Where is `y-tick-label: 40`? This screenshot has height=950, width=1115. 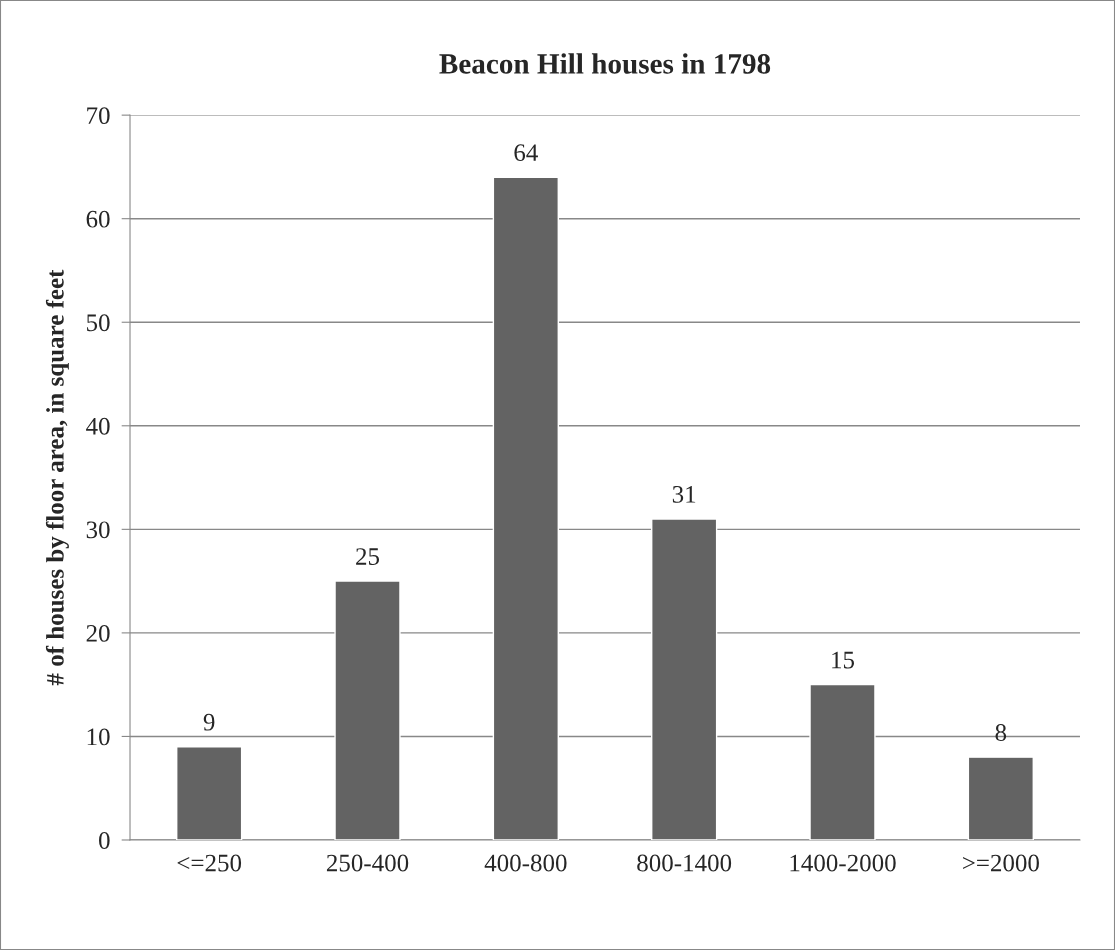
y-tick-label: 40 is located at coordinates (98, 426).